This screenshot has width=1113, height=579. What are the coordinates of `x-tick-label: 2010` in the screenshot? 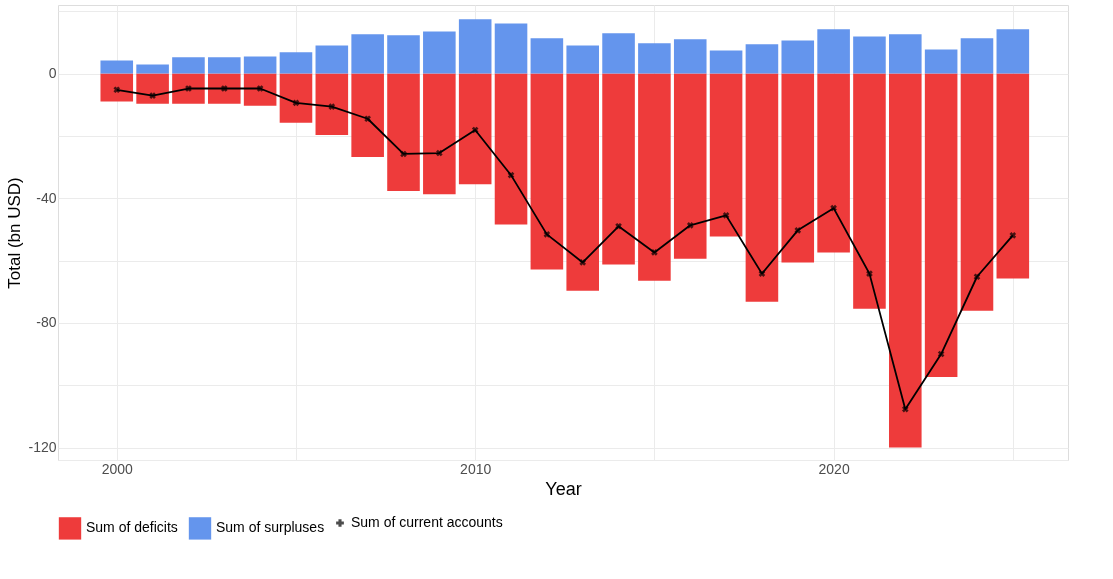 It's located at (476, 468).